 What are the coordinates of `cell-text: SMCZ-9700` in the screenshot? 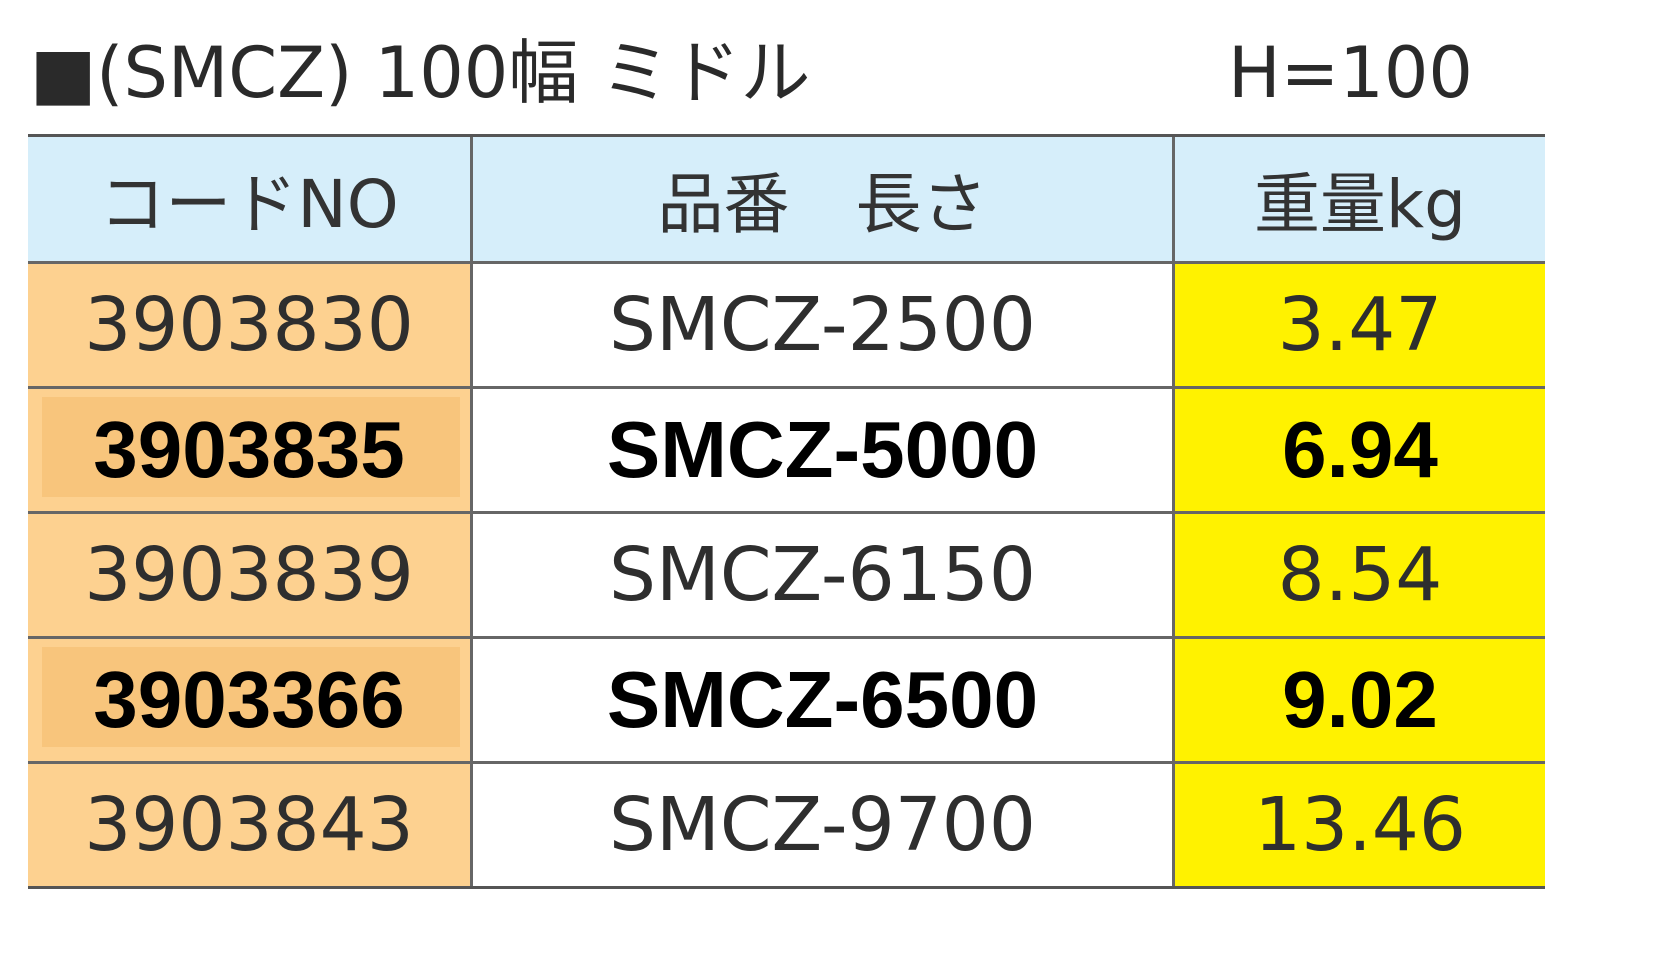 It's located at (822, 825).